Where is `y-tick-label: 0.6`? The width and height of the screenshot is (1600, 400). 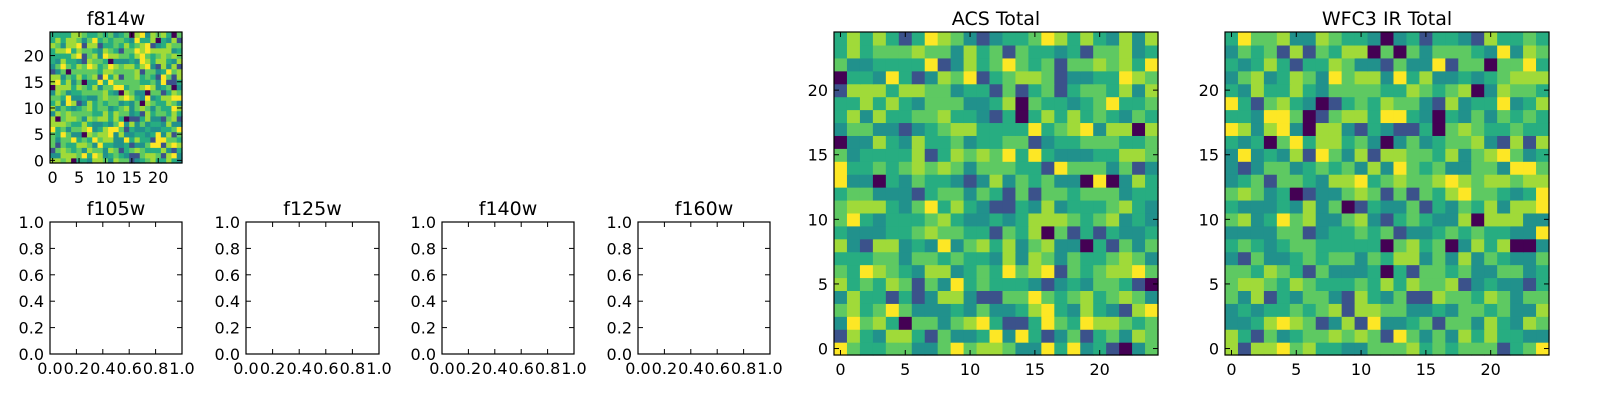 y-tick-label: 0.6 is located at coordinates (619, 275).